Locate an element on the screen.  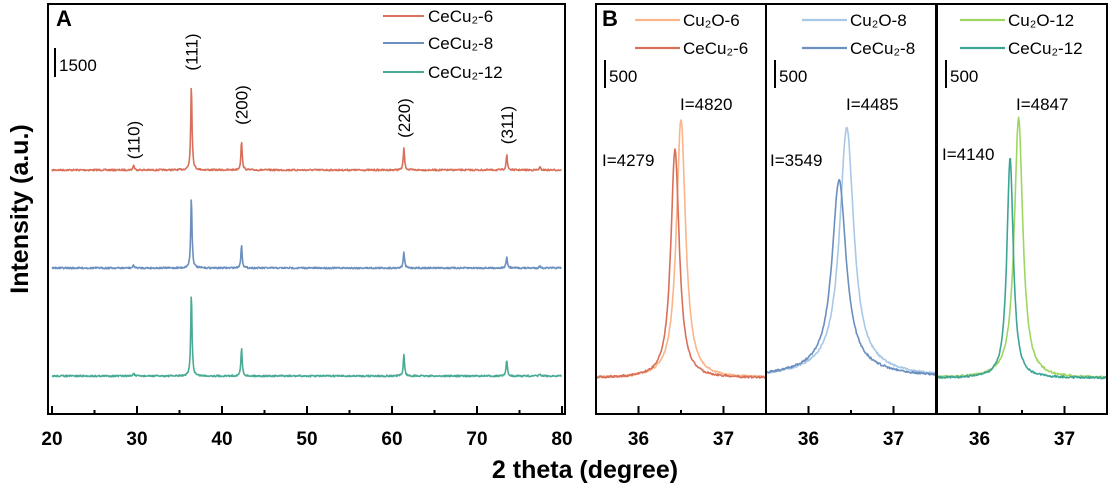
subpanel-1: Cu₂O-6 CeCu₂-6 500 36 37 I=4820 I=4279 is located at coordinates (681, 226).